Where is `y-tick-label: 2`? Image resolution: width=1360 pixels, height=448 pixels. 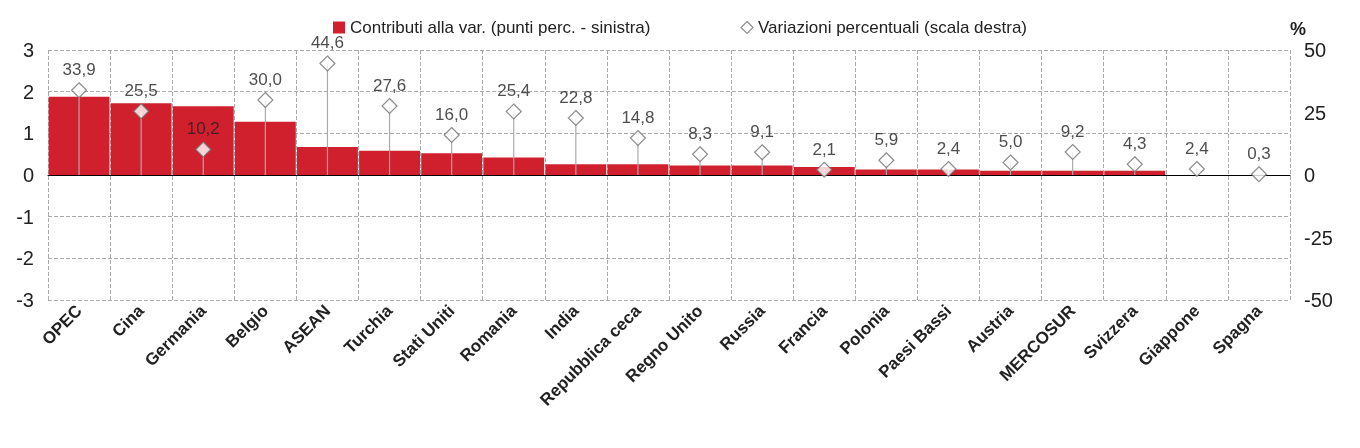
y-tick-label: 2 is located at coordinates (28, 91).